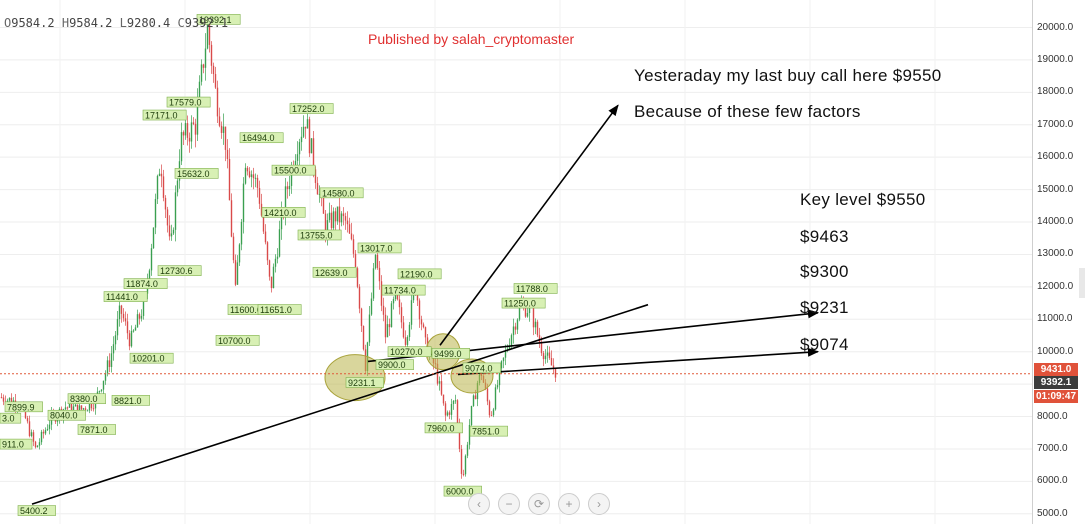  Describe the element at coordinates (479, 504) in the screenshot. I see `scroll-left-button: ‹` at that location.